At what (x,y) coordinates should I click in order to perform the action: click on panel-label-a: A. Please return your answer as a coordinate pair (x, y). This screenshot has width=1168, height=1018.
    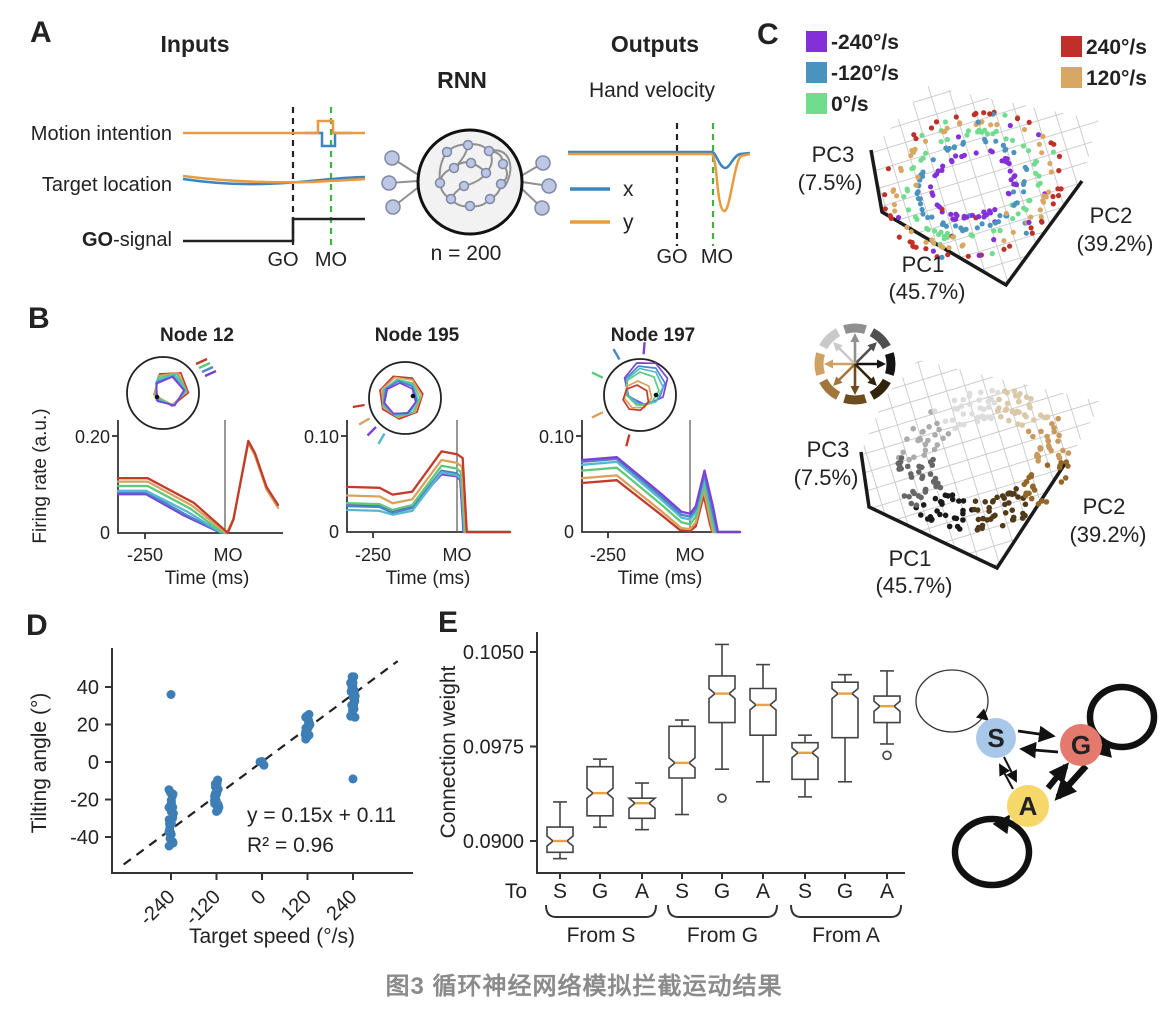
    Looking at the image, I should click on (41, 32).